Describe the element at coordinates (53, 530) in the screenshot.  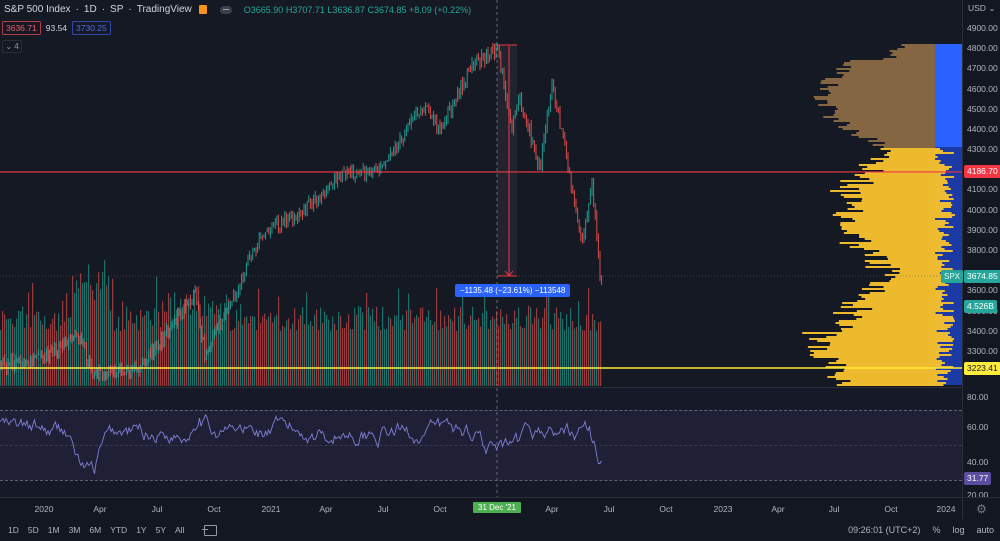
I see `range-1m-button: 1M` at that location.